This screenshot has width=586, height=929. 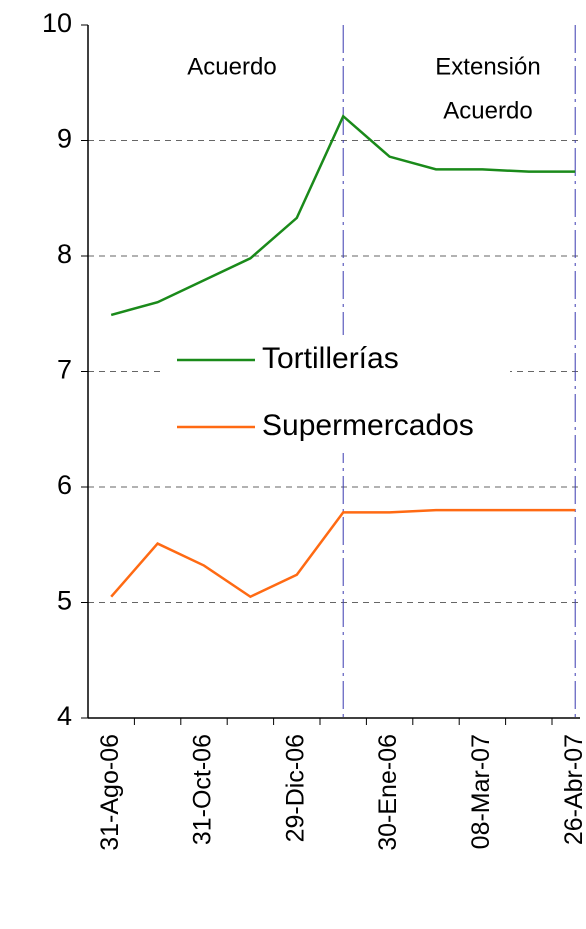 What do you see at coordinates (64, 716) in the screenshot?
I see `y-tick-label: 4` at bounding box center [64, 716].